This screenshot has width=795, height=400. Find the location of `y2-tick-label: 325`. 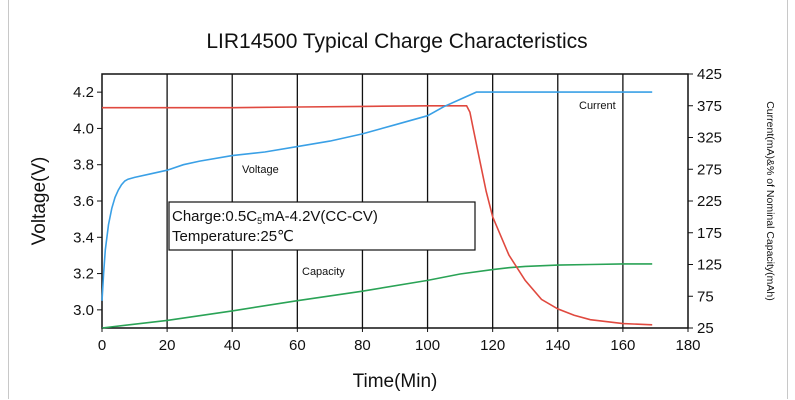

y2-tick-label: 325 is located at coordinates (709, 138).